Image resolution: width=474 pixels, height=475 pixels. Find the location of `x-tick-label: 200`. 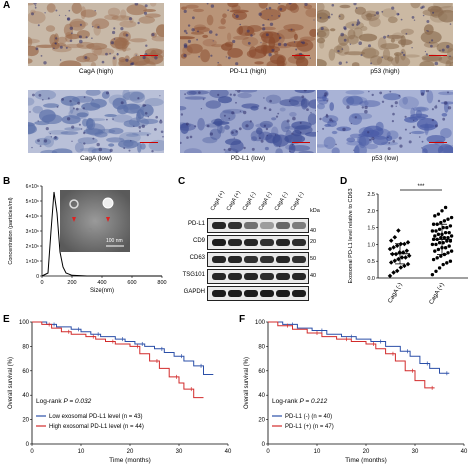

x-tick-label: 200 is located at coordinates (71, 283).